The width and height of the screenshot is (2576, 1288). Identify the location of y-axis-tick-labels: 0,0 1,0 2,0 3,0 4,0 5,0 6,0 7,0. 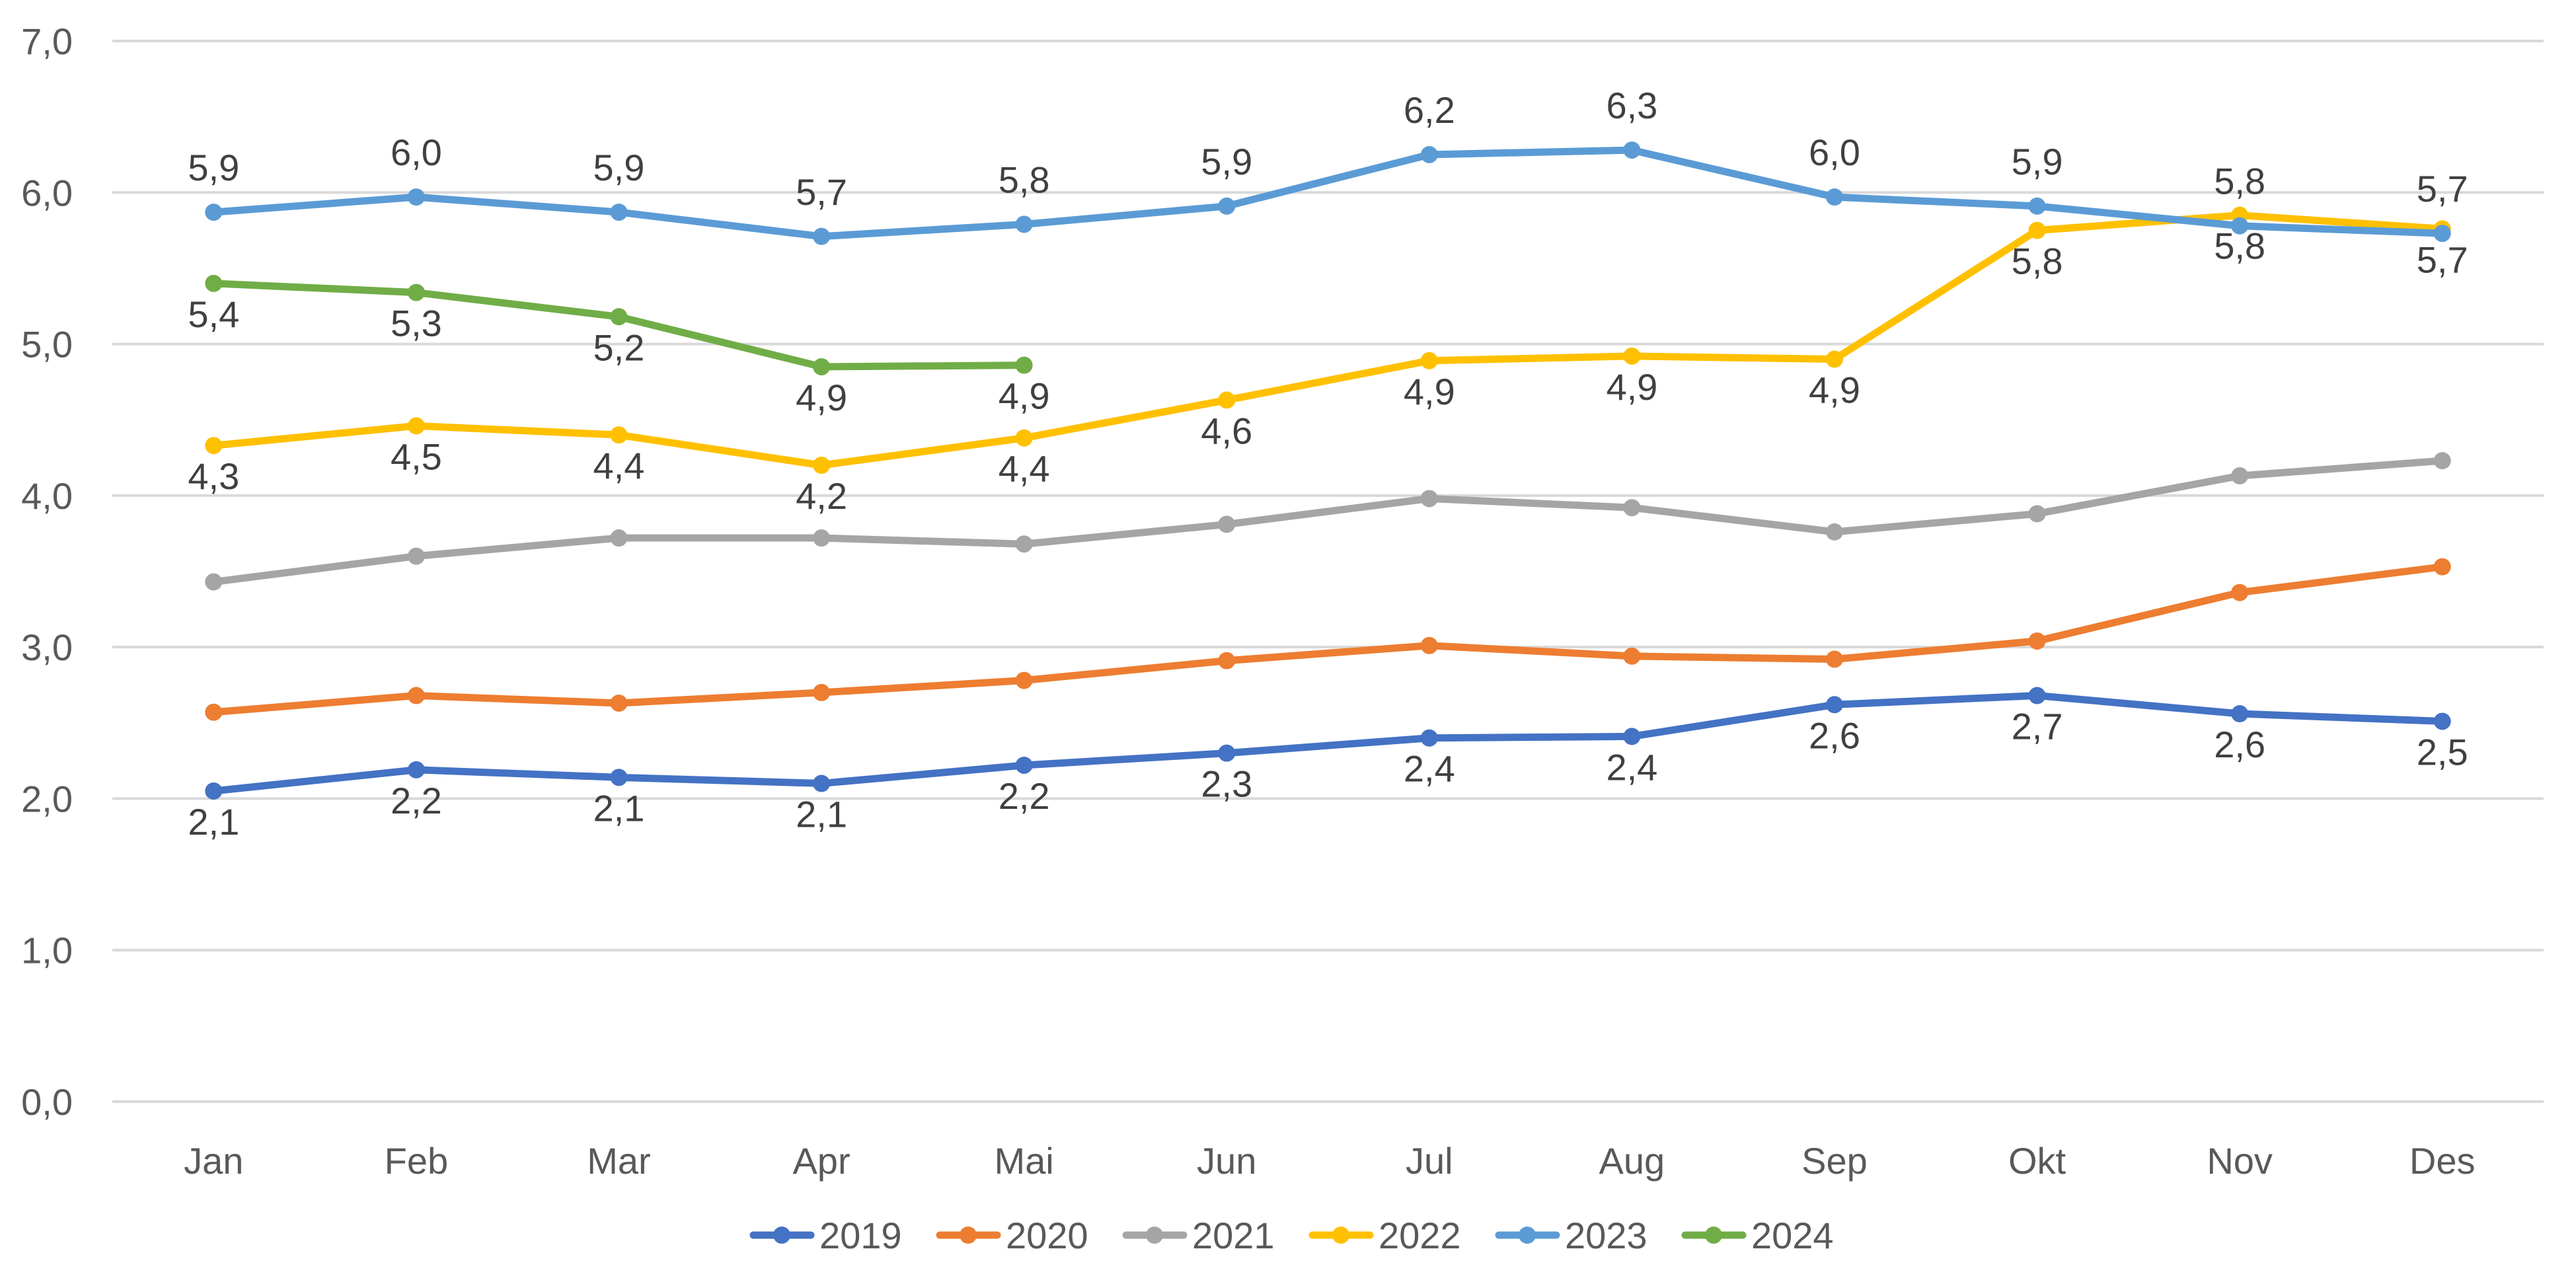
(47, 571).